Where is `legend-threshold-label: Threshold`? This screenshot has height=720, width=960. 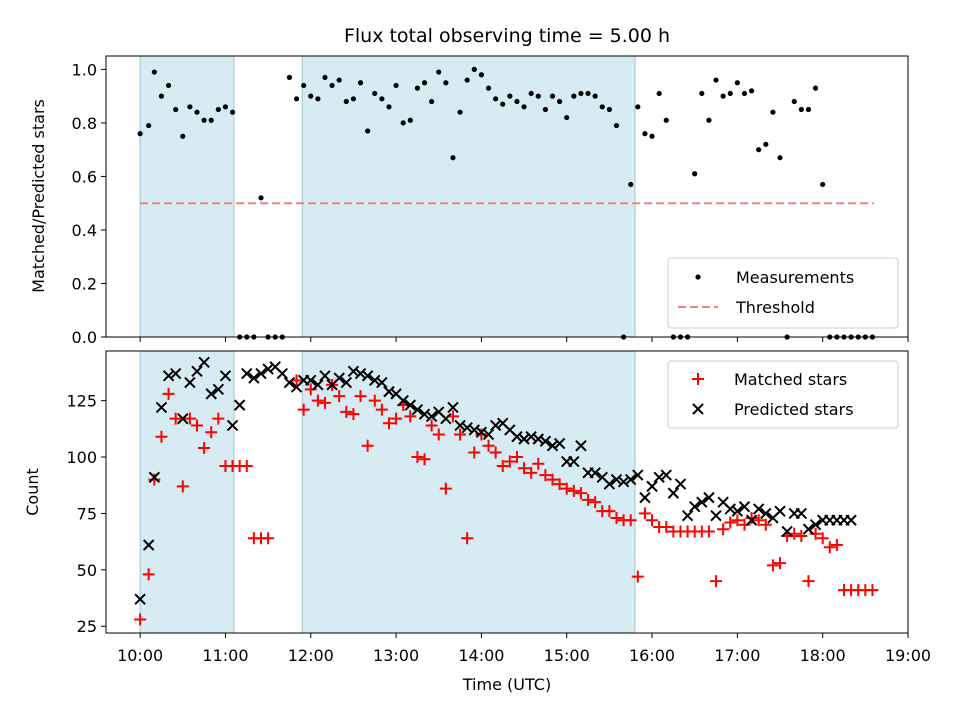
legend-threshold-label: Threshold is located at coordinates (775, 307).